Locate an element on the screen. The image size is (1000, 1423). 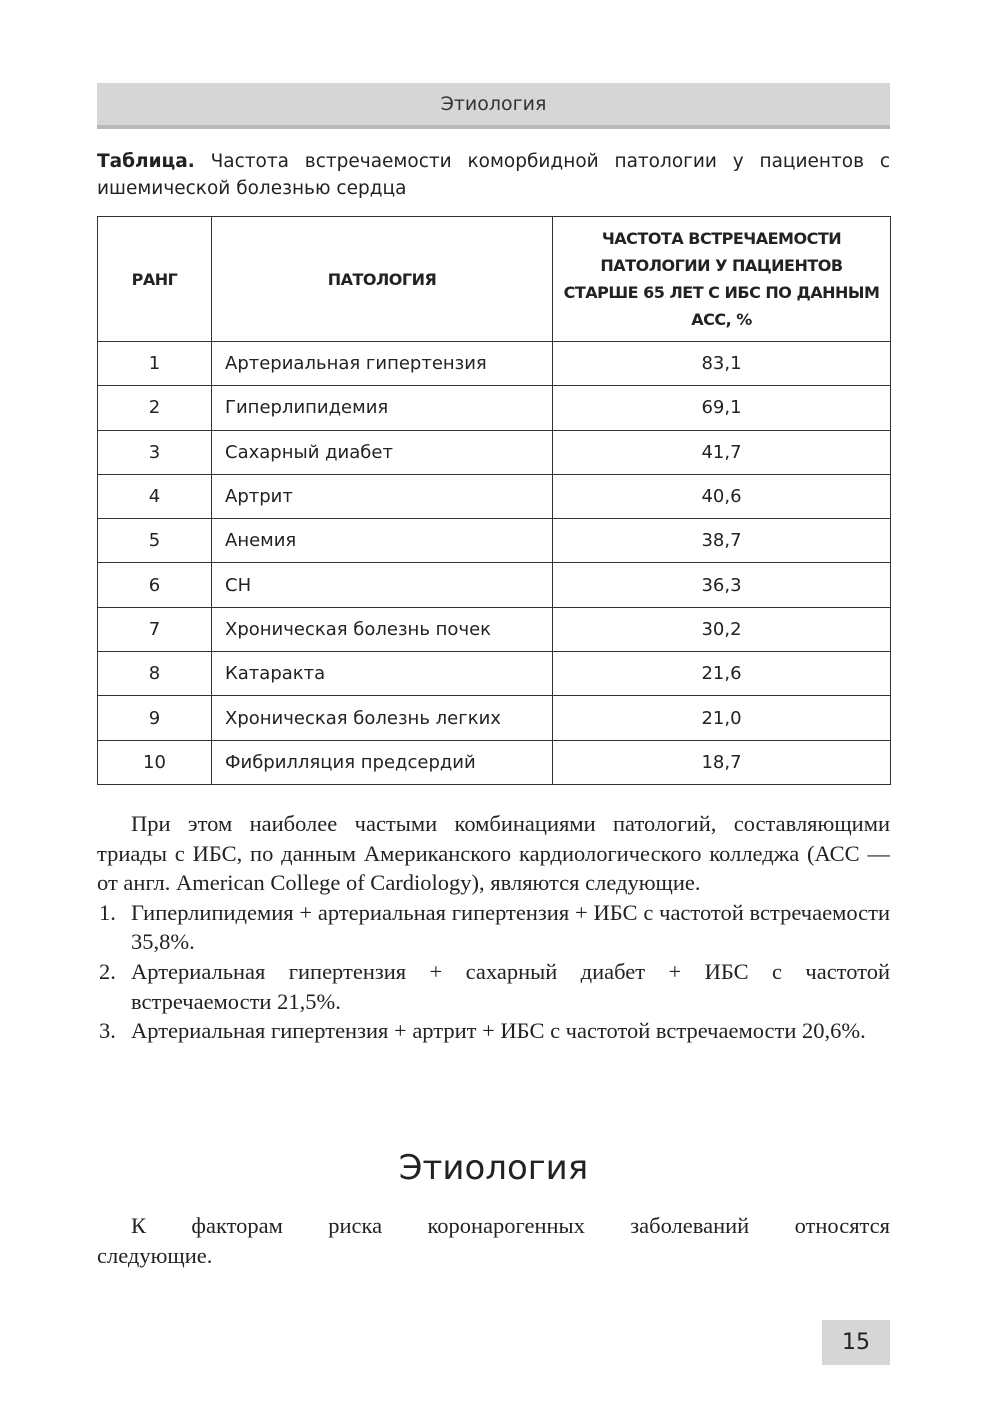
header-pathology: ПАТОЛОГИЯ is located at coordinates (382, 279).